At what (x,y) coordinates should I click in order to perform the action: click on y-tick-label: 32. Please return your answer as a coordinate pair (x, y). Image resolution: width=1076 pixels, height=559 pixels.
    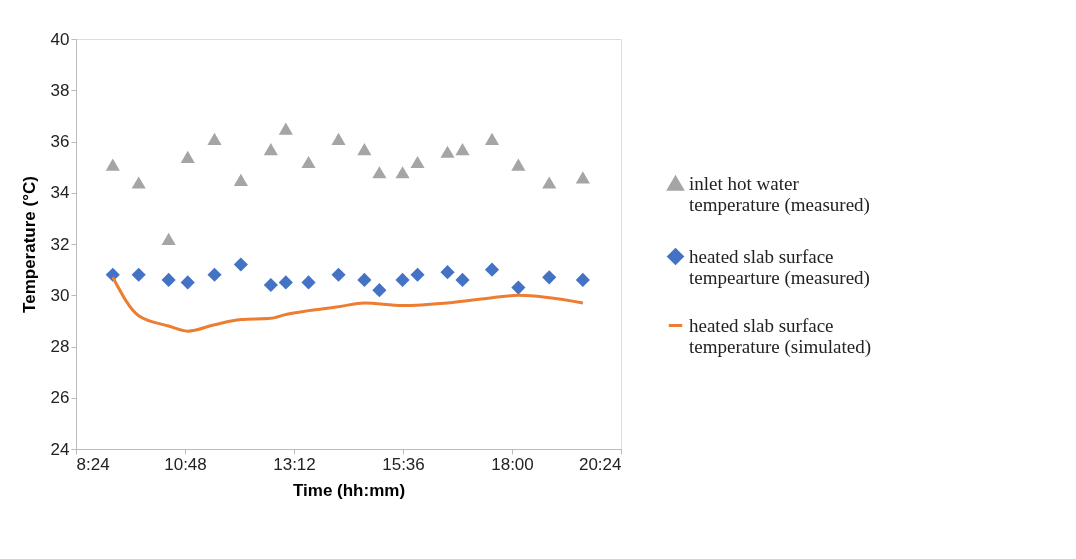
    Looking at the image, I should click on (60, 244).